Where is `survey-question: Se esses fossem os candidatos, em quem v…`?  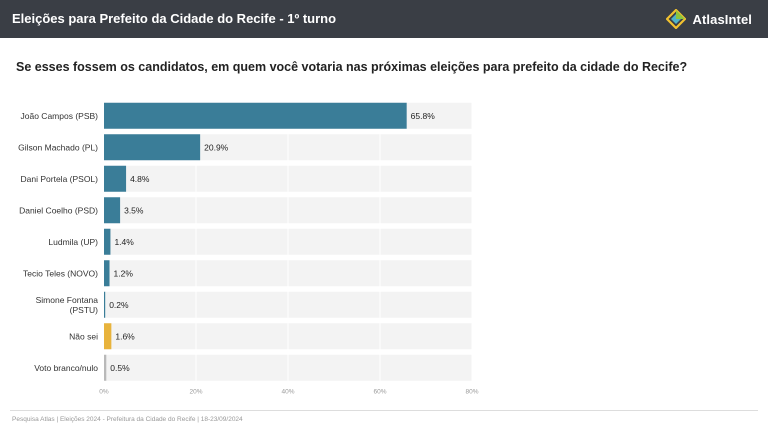 survey-question: Se esses fossem os candidatos, em quem v… is located at coordinates (352, 67).